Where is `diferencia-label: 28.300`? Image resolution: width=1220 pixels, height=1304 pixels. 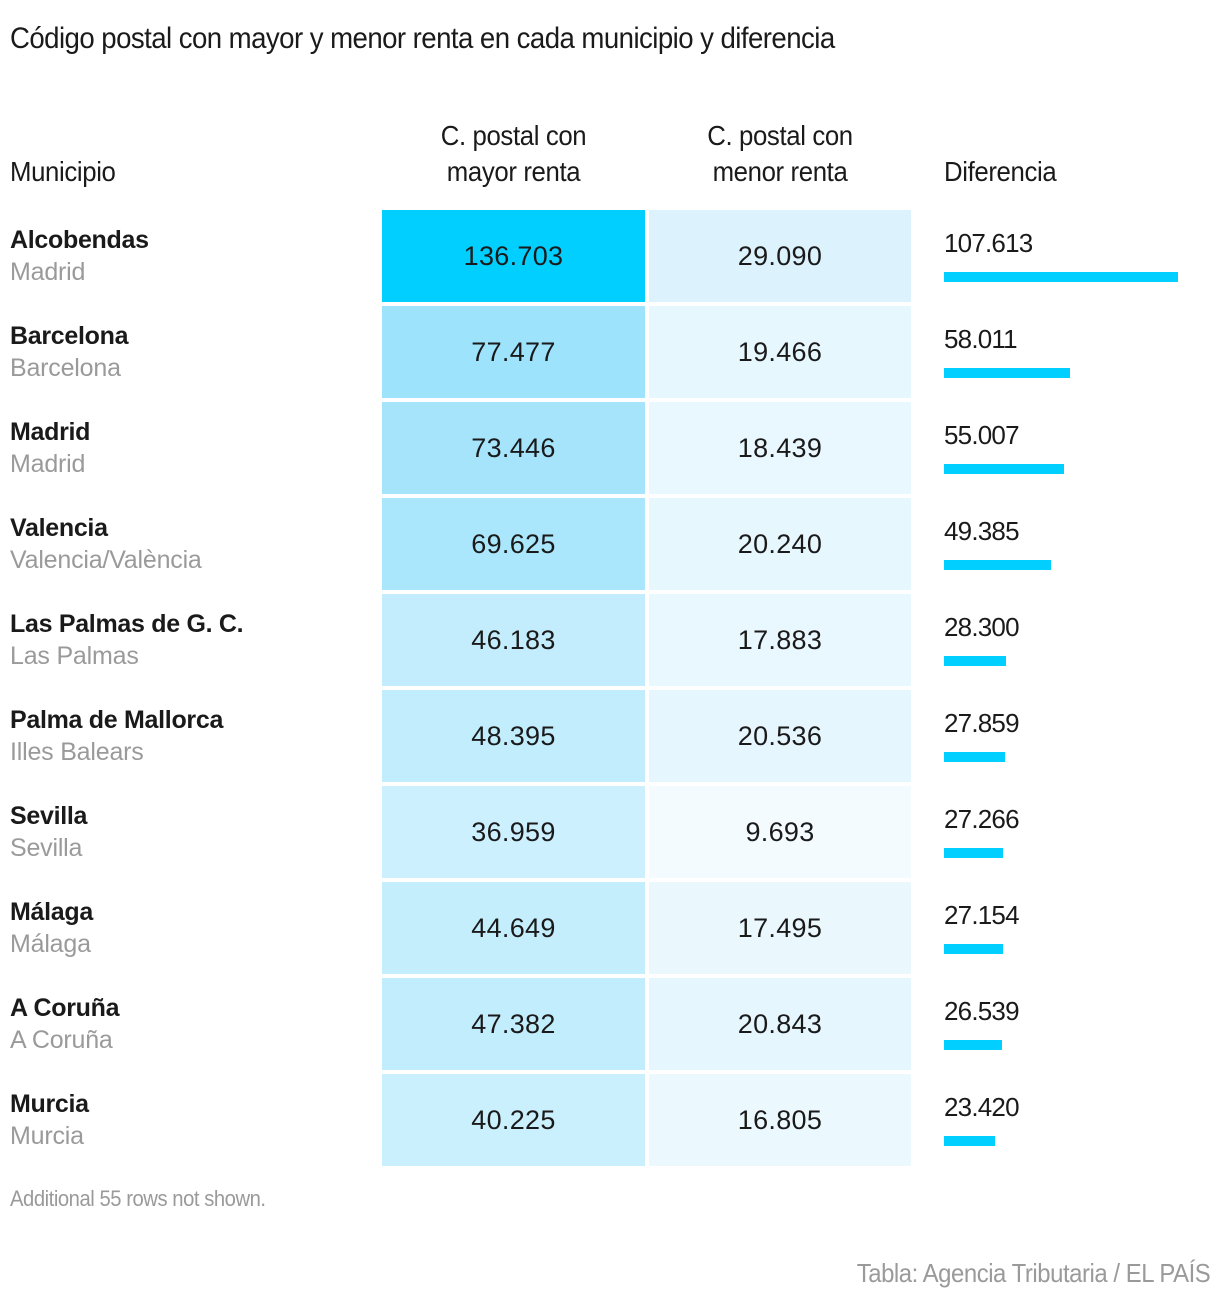 diferencia-label: 28.300 is located at coordinates (982, 627).